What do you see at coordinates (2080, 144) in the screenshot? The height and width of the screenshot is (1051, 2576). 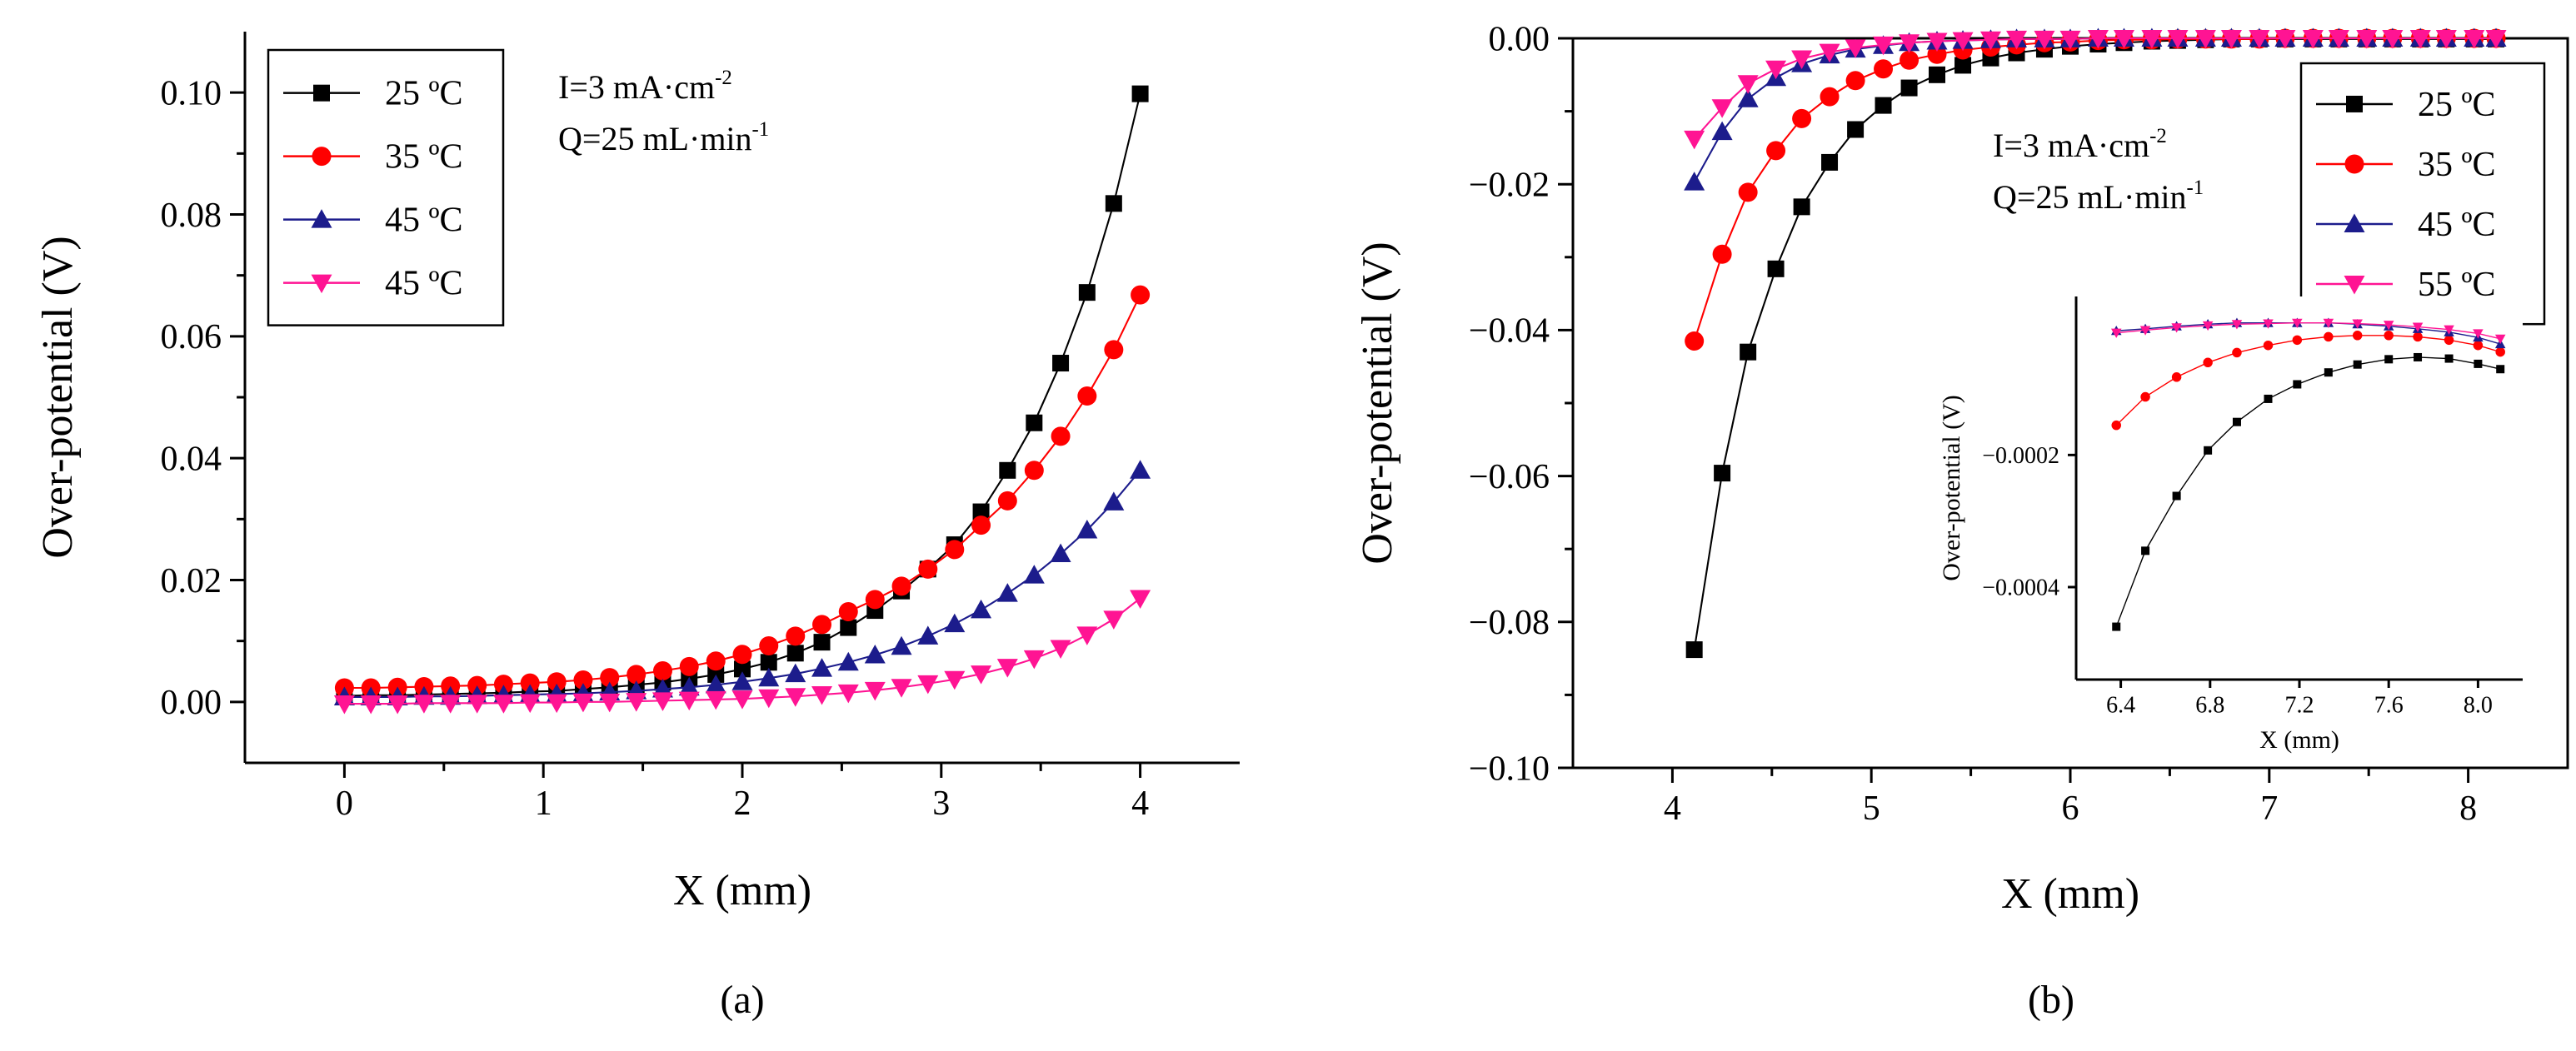 I see `annotation-current: I=3 mA·cm-2` at bounding box center [2080, 144].